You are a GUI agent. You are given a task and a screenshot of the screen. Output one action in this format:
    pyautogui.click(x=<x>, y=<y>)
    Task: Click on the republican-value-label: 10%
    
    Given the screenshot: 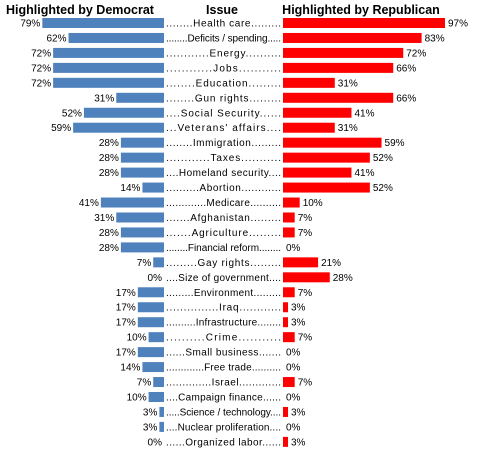 What is the action you would take?
    pyautogui.click(x=313, y=203)
    